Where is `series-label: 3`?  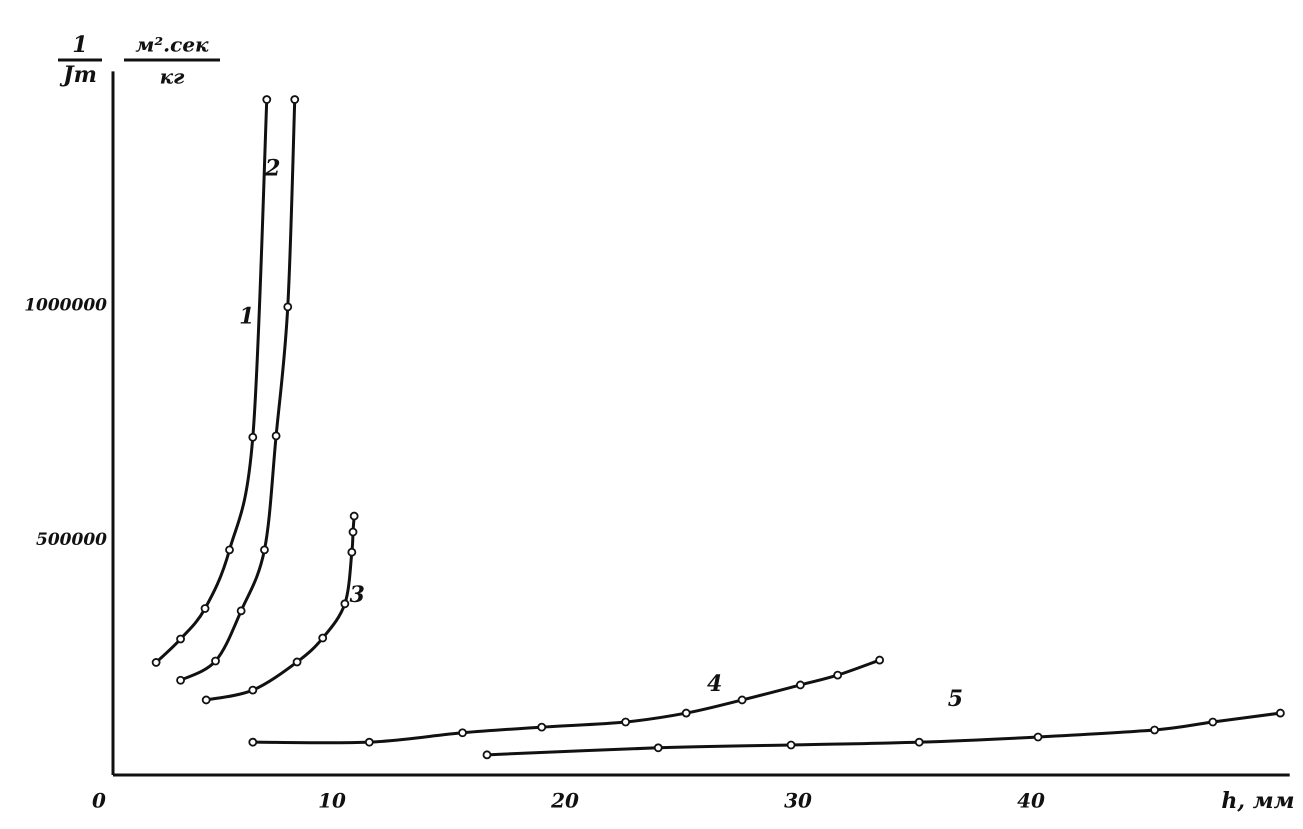 series-label: 3 is located at coordinates (357, 595).